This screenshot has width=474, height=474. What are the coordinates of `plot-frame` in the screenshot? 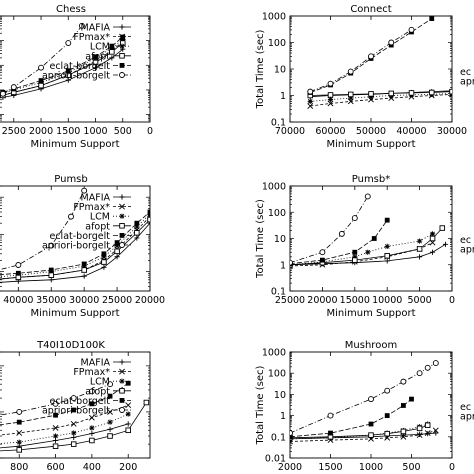 It's located at (75, 405).